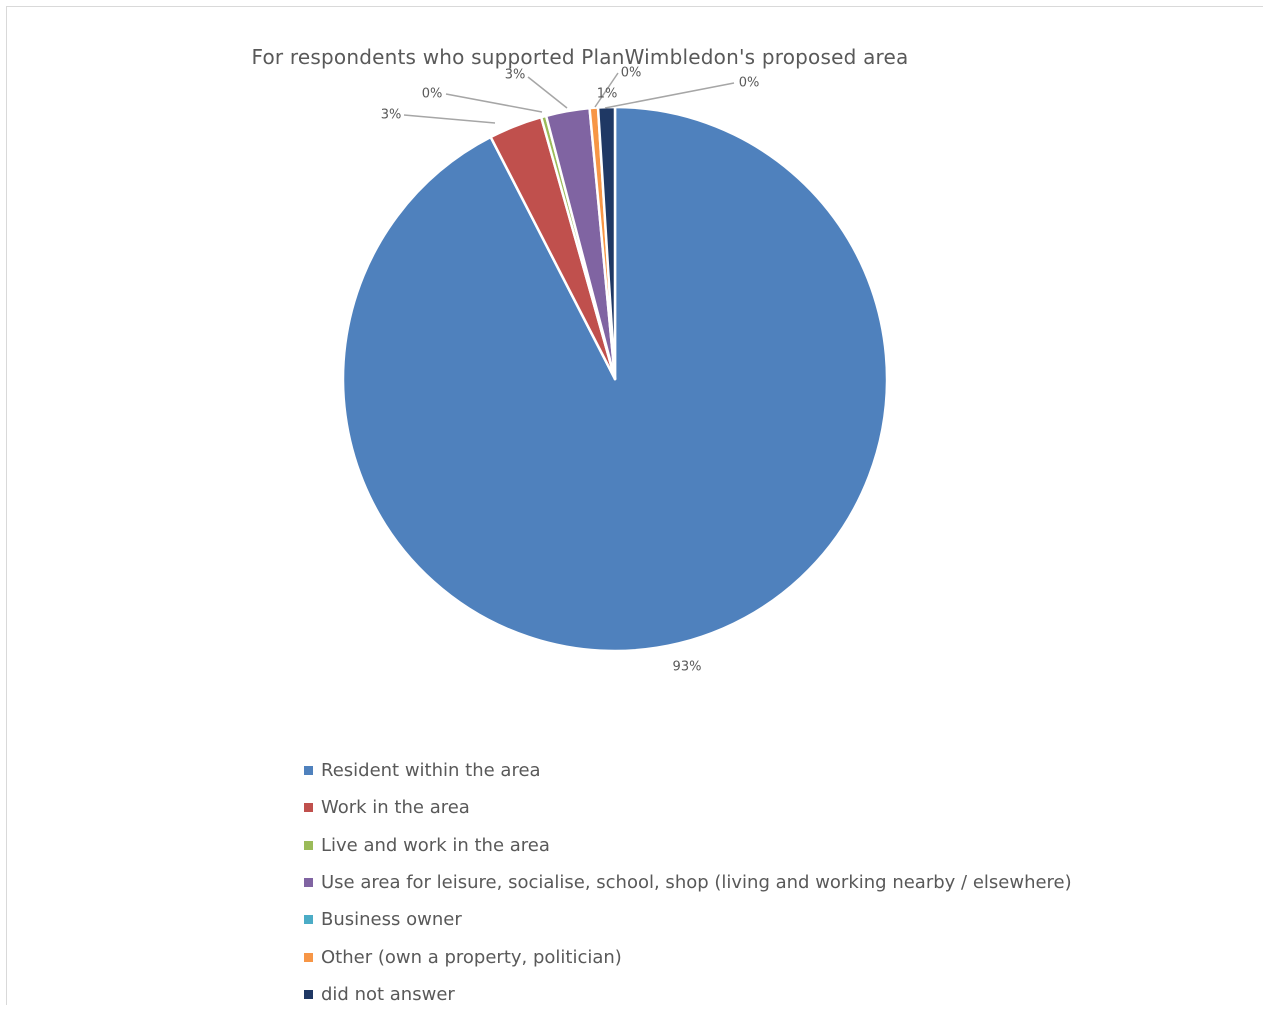 The height and width of the screenshot is (1013, 1263). I want to click on data-label-use-area-for-leisure-socialise-school-shop-living-and-working-nearby-elsewhere: 3%, so click(515, 75).